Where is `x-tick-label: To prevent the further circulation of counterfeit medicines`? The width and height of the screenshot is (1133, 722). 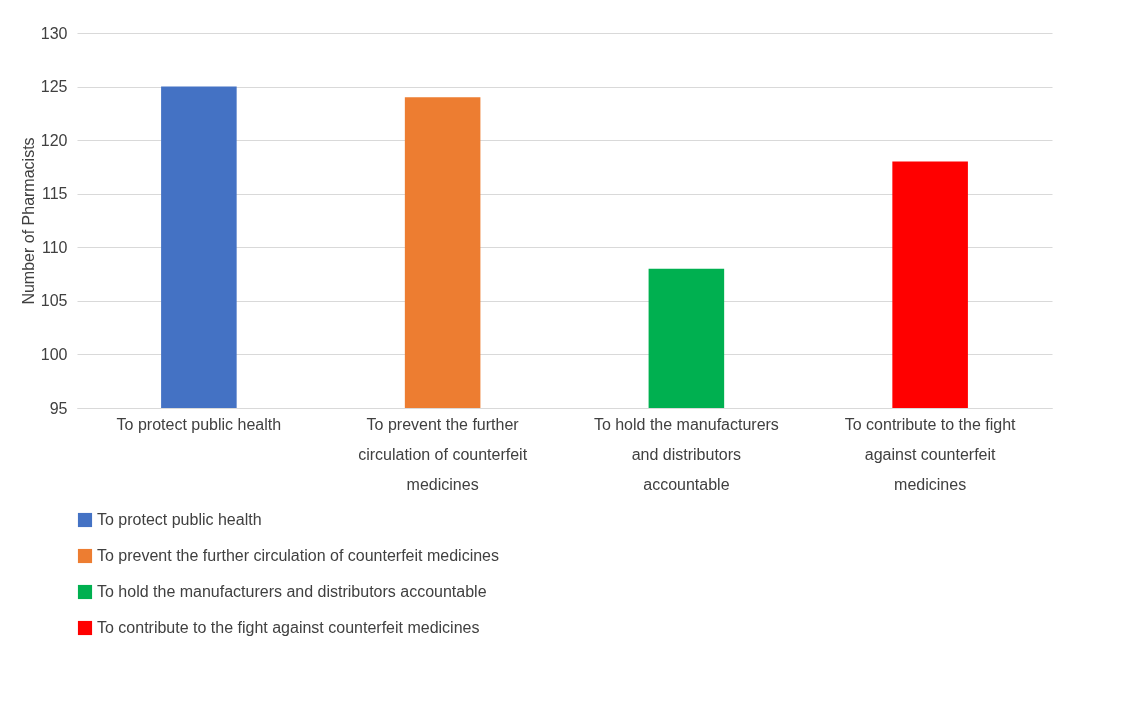 x-tick-label: To prevent the further circulation of counterfeit medicines is located at coordinates (443, 454).